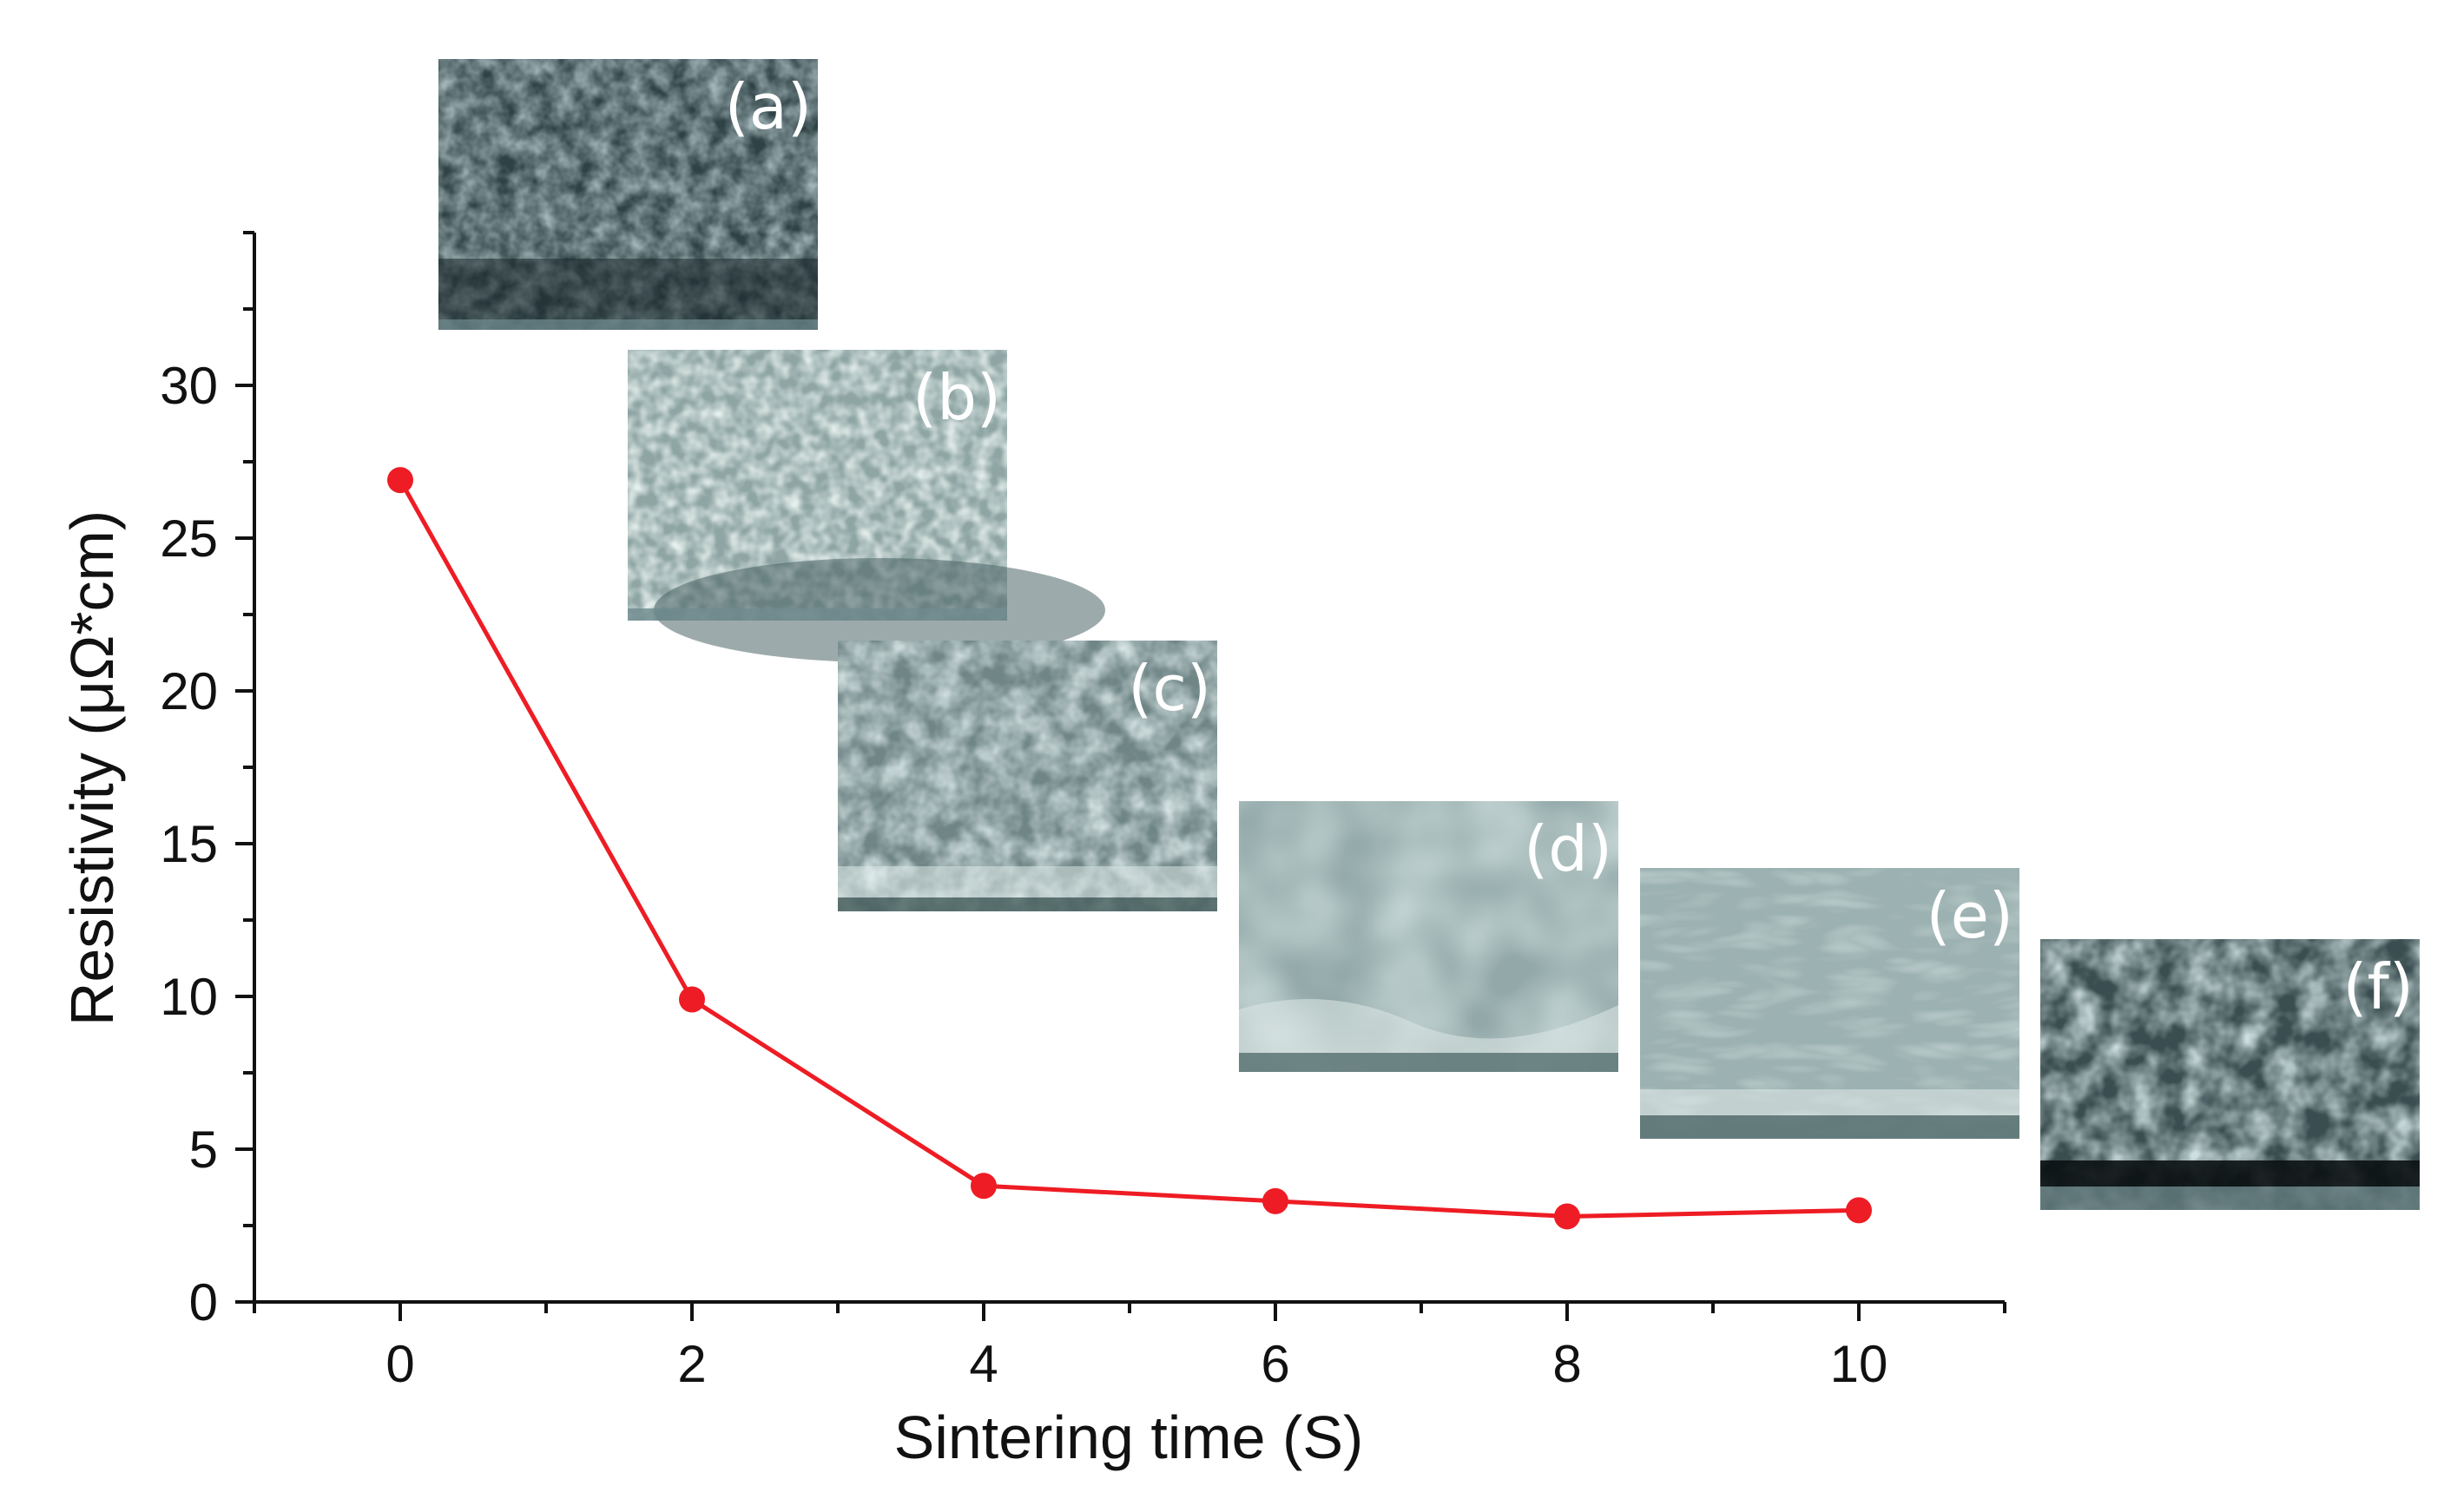  I want to click on x-tick-label: 8, so click(1566, 1364).